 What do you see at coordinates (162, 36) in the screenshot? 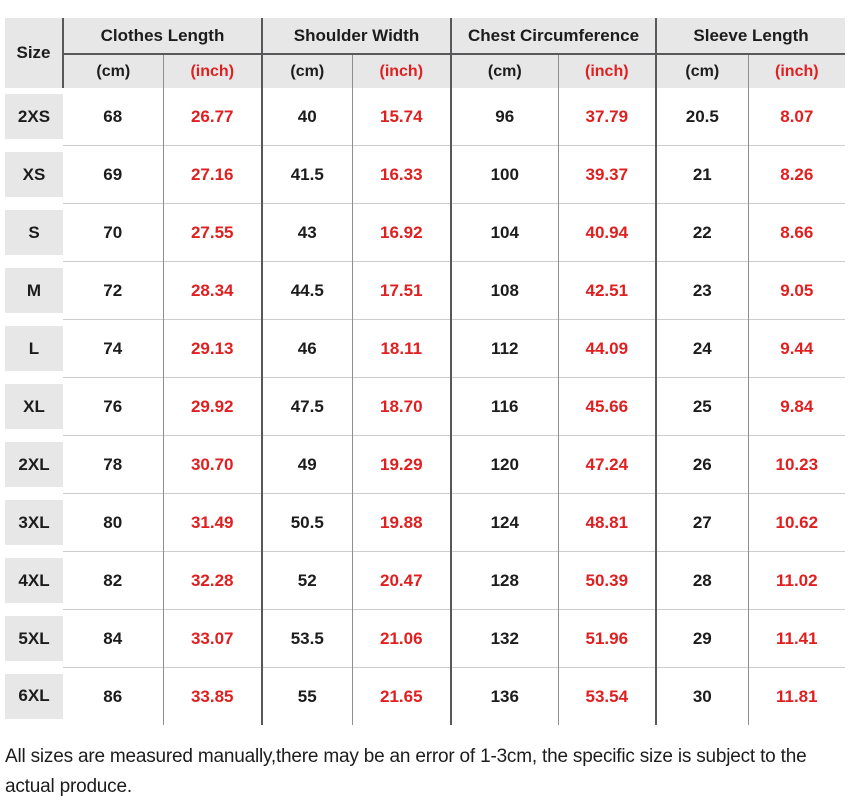
I see `column-group-clothes-length: Clothes Length` at bounding box center [162, 36].